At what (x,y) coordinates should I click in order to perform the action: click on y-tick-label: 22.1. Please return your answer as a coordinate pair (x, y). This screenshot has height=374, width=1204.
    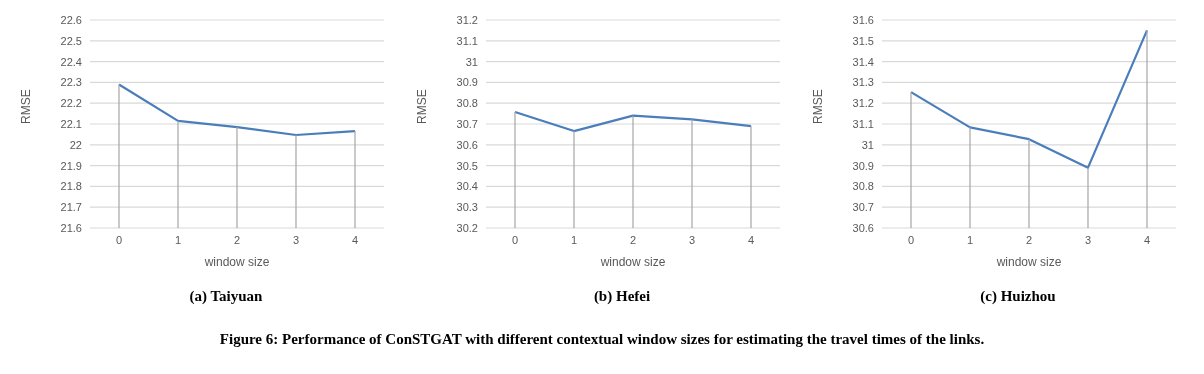
    Looking at the image, I should click on (71, 123).